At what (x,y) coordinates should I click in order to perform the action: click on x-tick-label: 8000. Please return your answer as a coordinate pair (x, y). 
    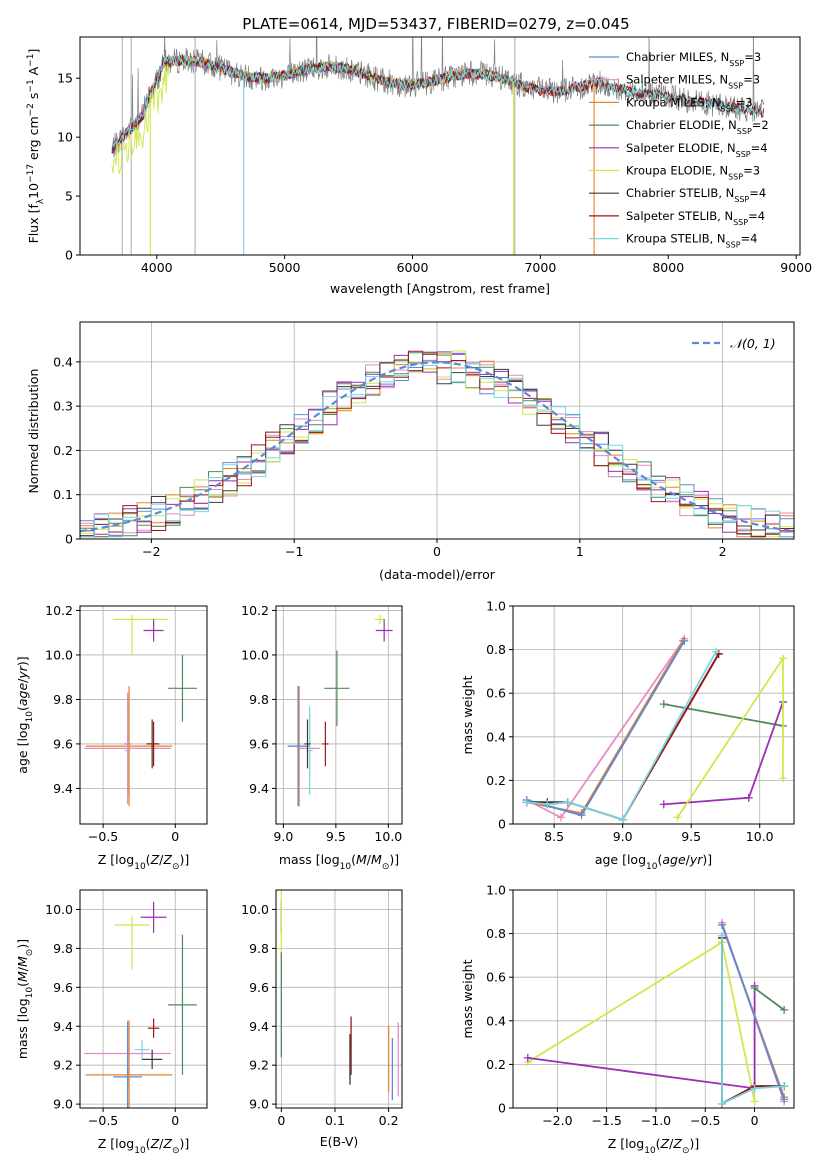
    Looking at the image, I should click on (668, 267).